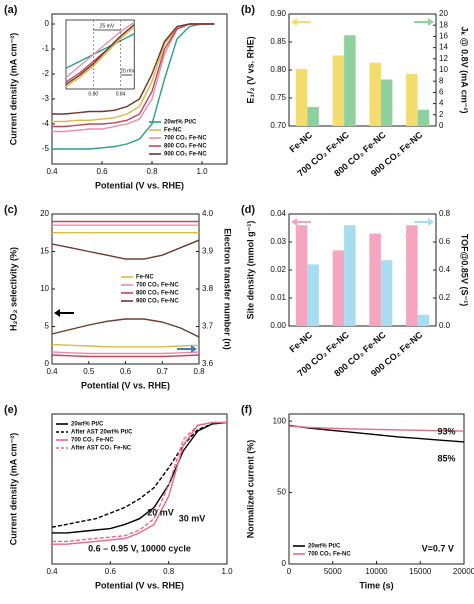 The image size is (474, 604). What do you see at coordinates (125, 385) in the screenshot?
I see `x-axis-label: Potential (V vs. RHE)` at bounding box center [125, 385].